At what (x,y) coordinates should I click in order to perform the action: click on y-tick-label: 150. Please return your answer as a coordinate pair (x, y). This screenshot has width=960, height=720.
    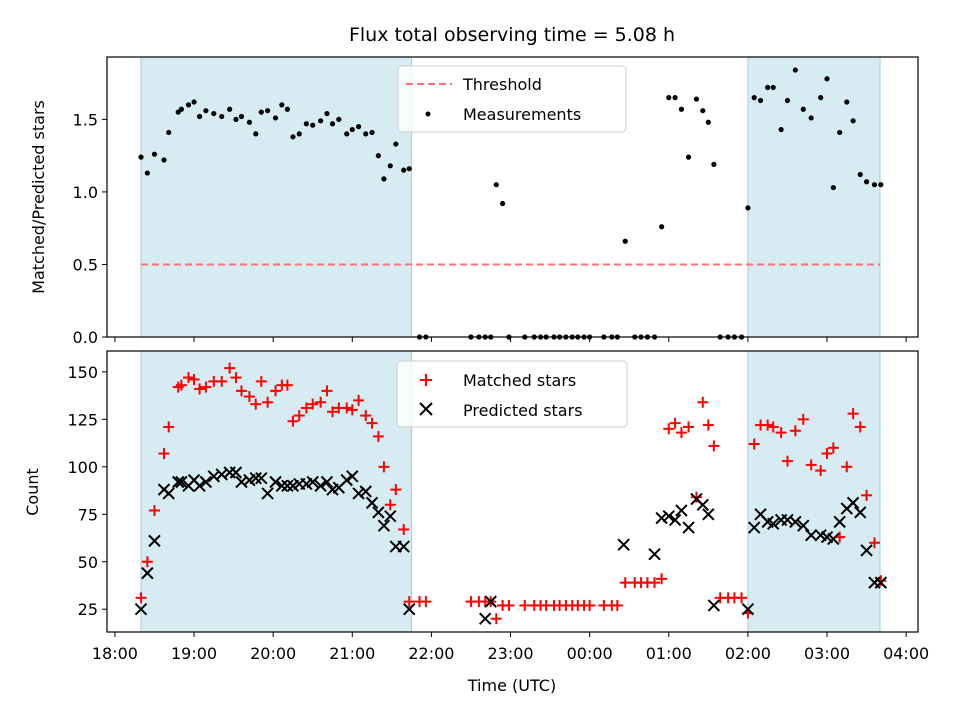
    Looking at the image, I should click on (82, 372).